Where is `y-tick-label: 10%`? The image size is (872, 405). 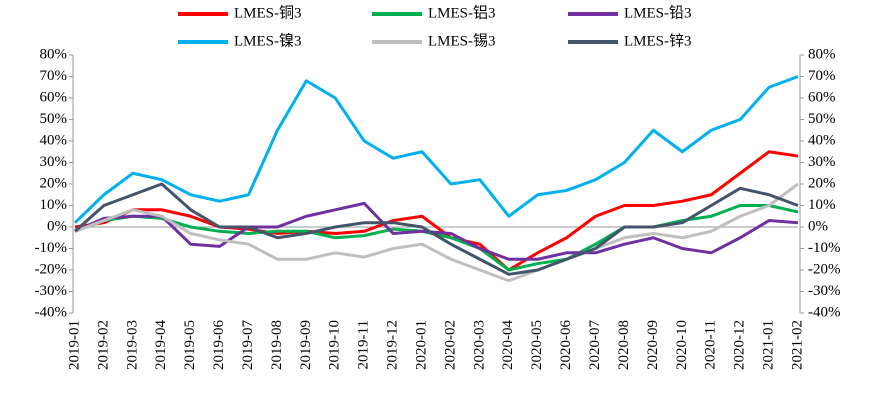
y-tick-label: 10% is located at coordinates (54, 205).